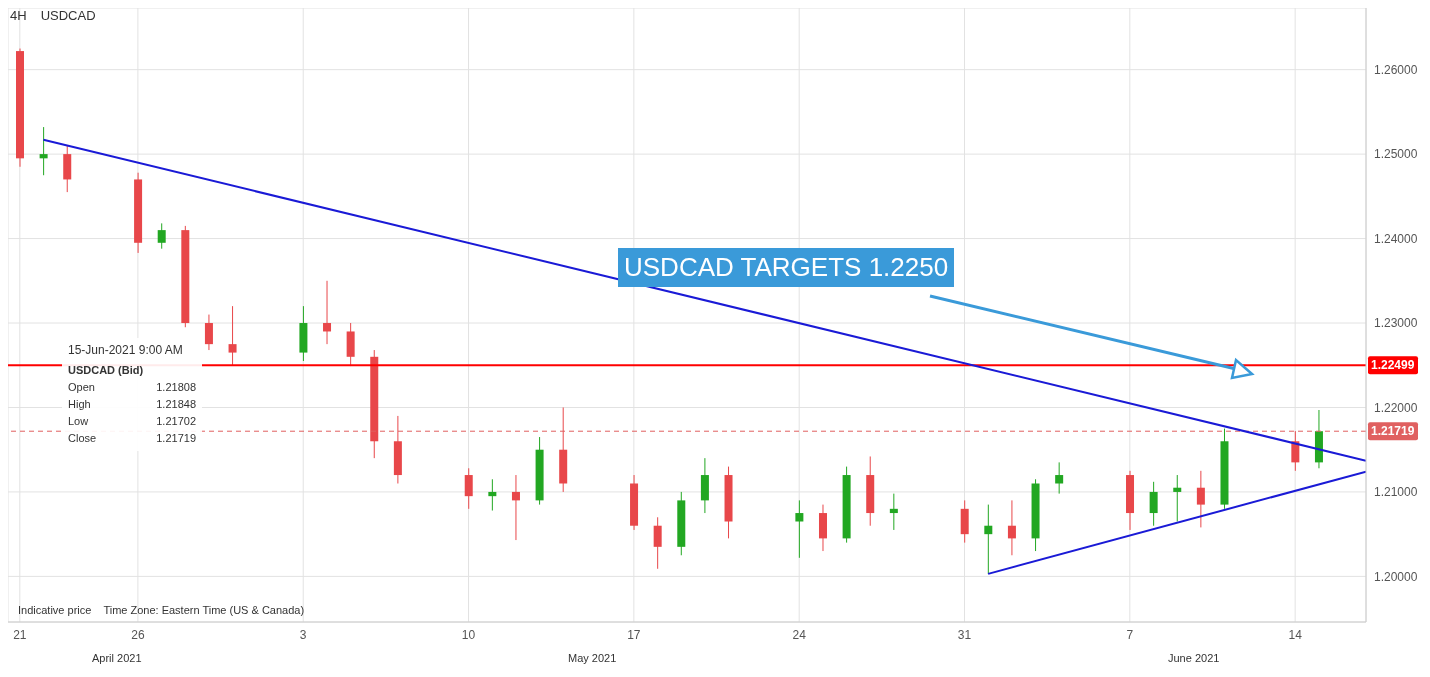 This screenshot has width=1430, height=677. I want to click on annotation: 1.21702, so click(176, 421).